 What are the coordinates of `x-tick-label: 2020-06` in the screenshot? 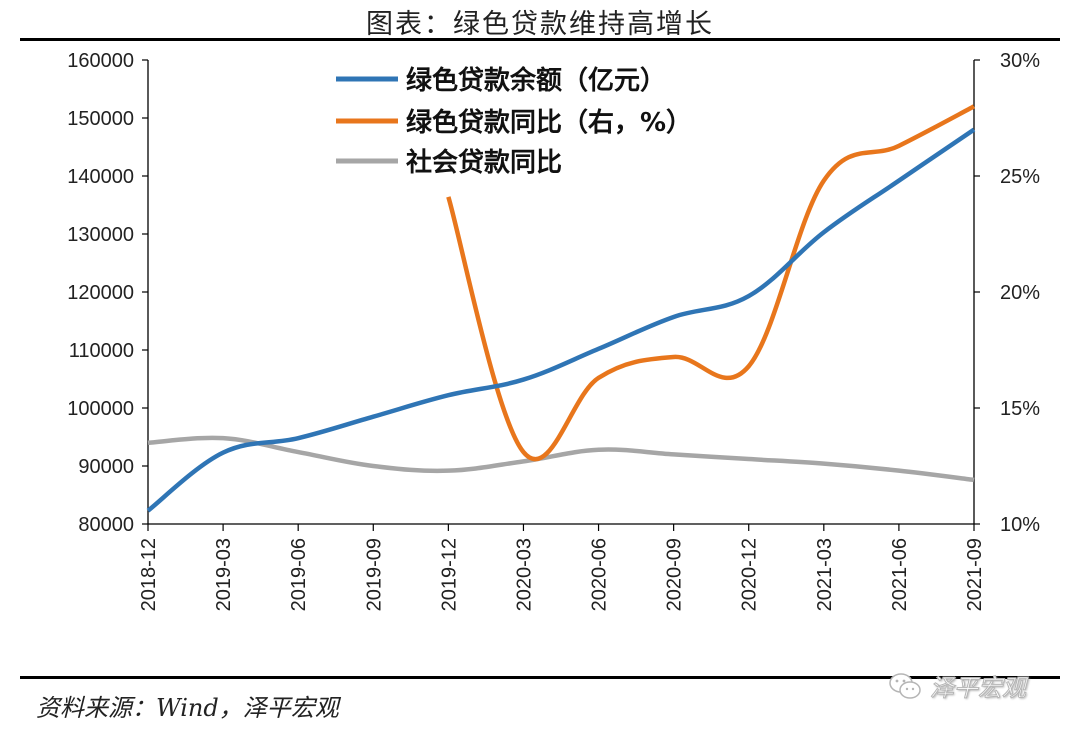 It's located at (600, 574).